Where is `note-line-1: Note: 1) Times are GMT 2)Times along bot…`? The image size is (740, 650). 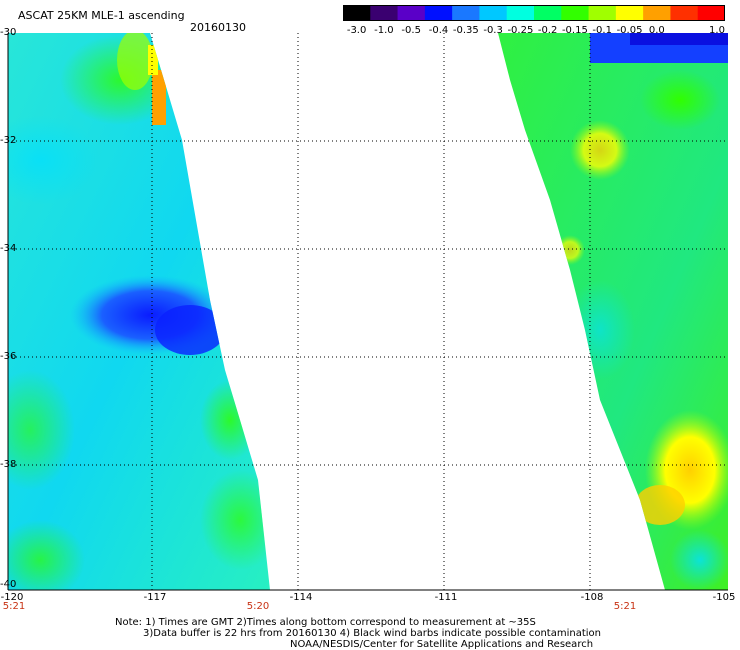 note-line-1: Note: 1) Times are GMT 2)Times along bot… is located at coordinates (325, 622).